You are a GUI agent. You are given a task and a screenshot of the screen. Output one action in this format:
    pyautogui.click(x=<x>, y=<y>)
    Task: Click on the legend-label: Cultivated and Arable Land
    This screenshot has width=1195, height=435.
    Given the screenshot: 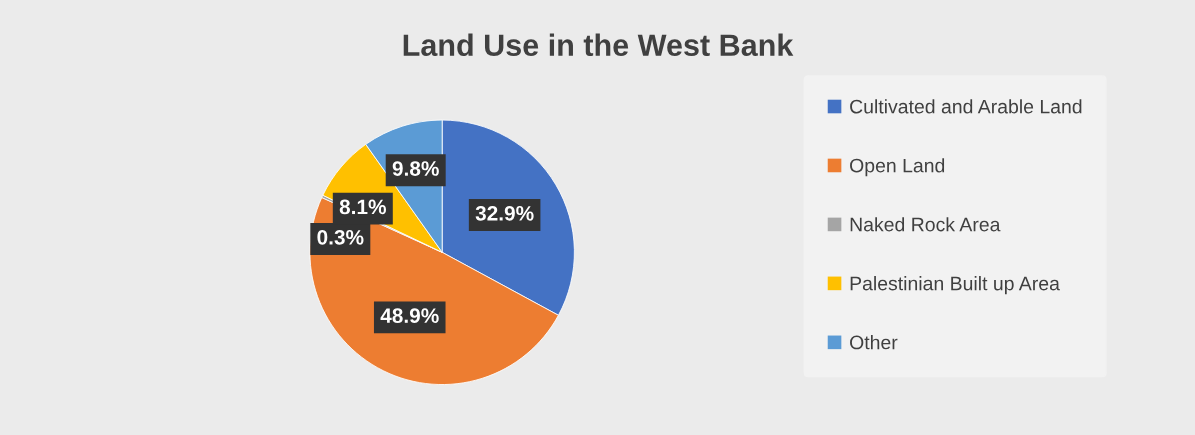 What is the action you would take?
    pyautogui.click(x=966, y=106)
    